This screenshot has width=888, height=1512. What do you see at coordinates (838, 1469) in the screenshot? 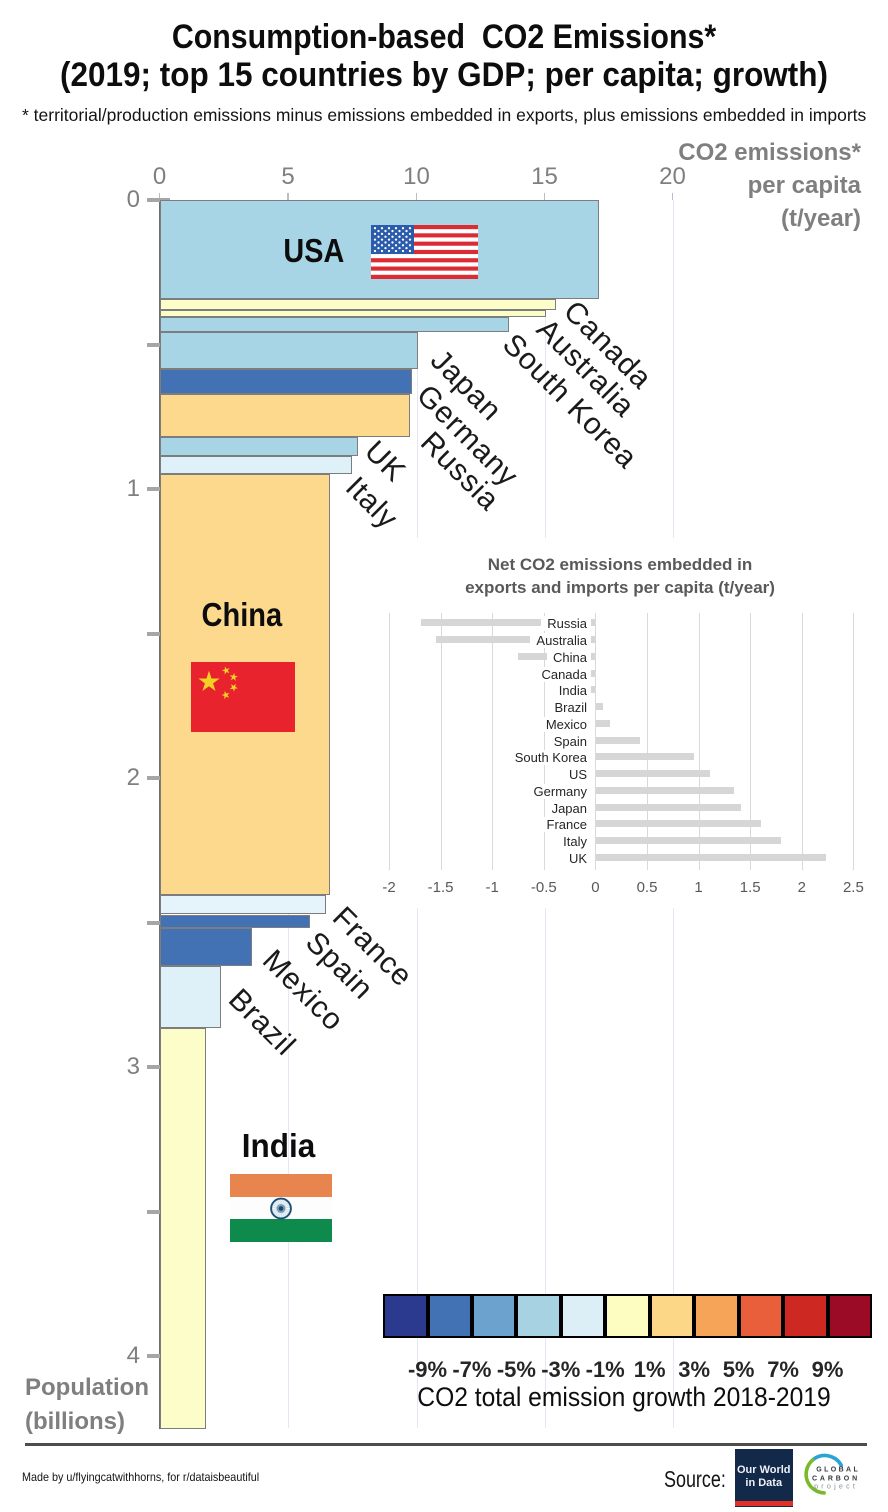
I see `svg-text: GLOBAL` at bounding box center [838, 1469].